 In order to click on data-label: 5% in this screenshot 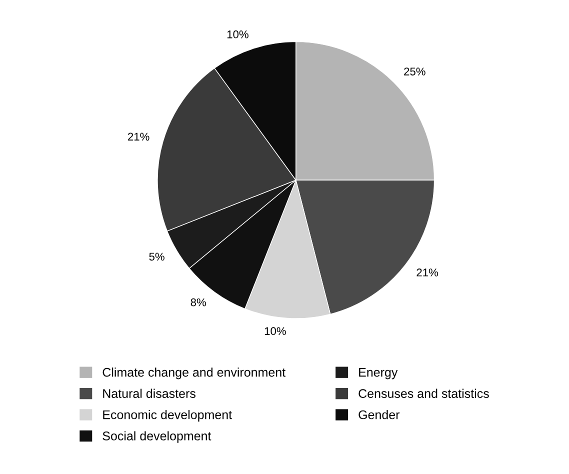, I will do `click(156, 256)`.